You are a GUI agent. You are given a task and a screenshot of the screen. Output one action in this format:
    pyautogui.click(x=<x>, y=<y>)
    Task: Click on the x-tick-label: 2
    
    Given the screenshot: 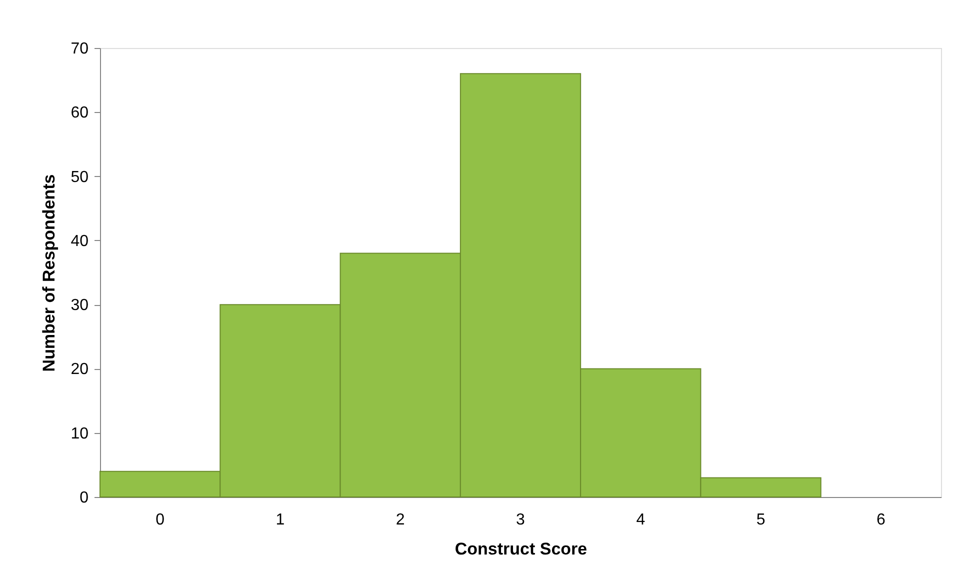 What is the action you would take?
    pyautogui.click(x=400, y=520)
    